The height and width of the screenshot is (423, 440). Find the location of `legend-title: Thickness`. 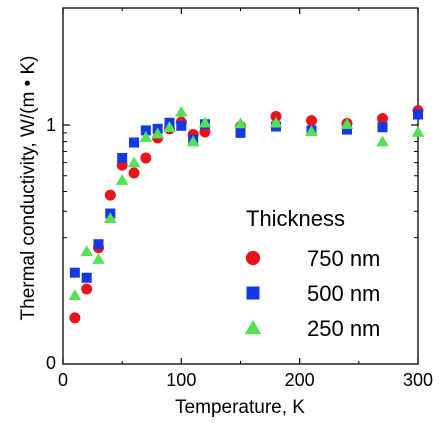

legend-title: Thickness is located at coordinates (295, 218).